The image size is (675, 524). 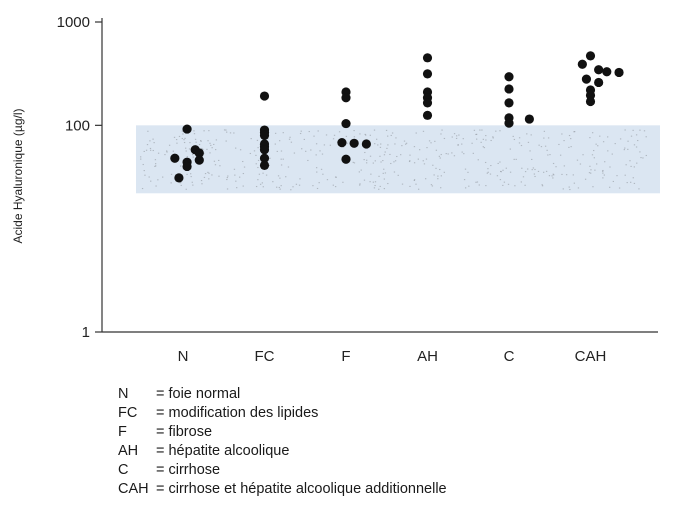 I want to click on data-point-f, so click(x=346, y=159).